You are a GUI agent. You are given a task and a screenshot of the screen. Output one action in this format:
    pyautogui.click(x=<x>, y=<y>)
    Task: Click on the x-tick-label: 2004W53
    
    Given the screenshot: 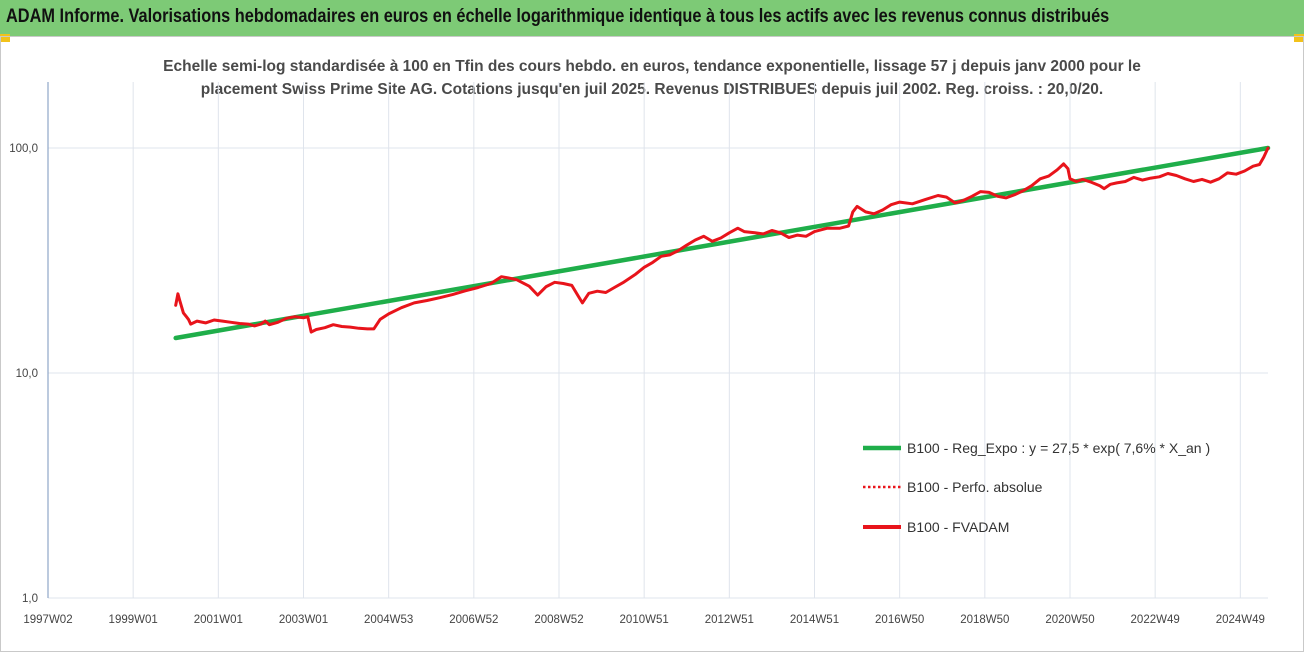 What is the action you would take?
    pyautogui.click(x=388, y=620)
    